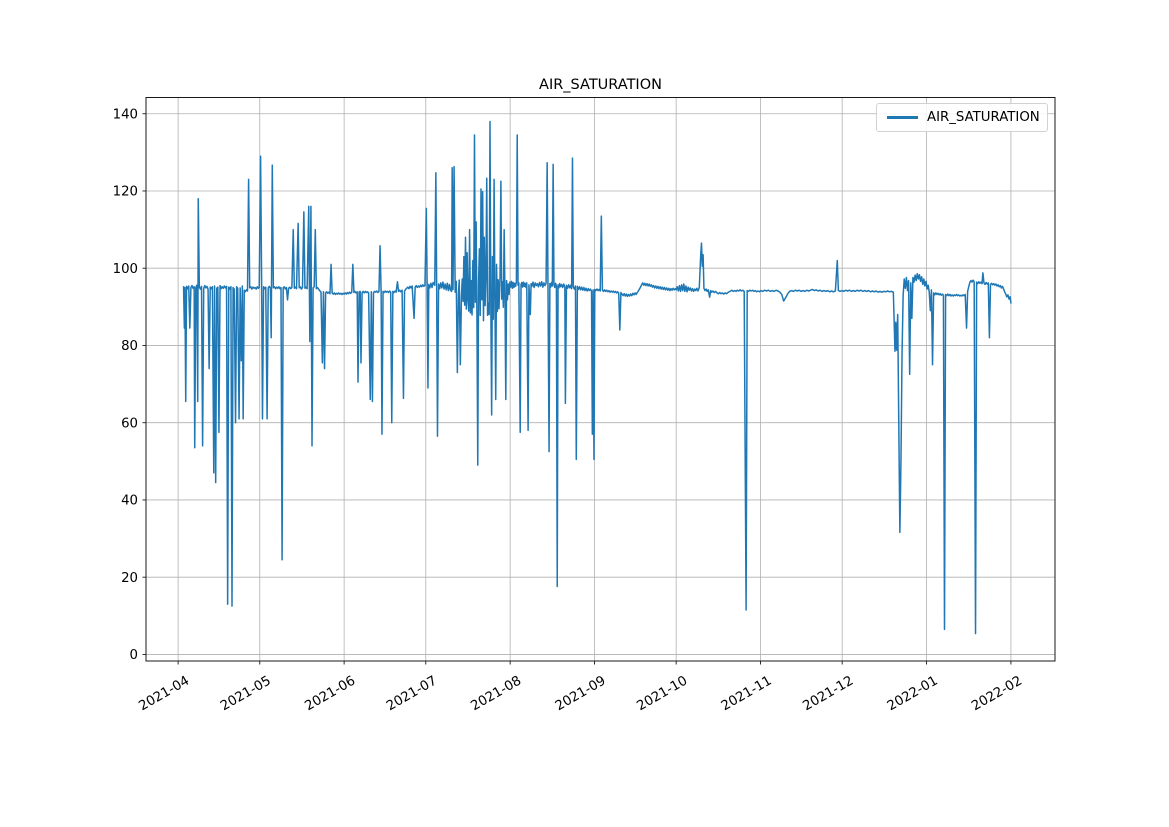 This screenshot has height=827, width=1169. What do you see at coordinates (129, 346) in the screenshot?
I see `y-tick-label: 80` at bounding box center [129, 346].